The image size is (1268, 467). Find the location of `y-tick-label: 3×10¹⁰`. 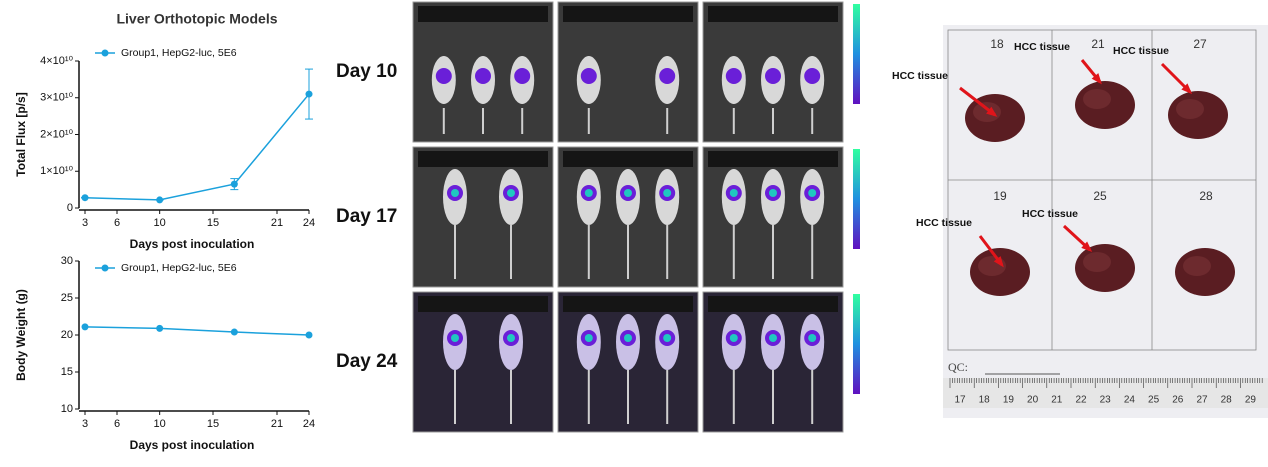

y-tick-label: 3×10¹⁰ is located at coordinates (56, 98).